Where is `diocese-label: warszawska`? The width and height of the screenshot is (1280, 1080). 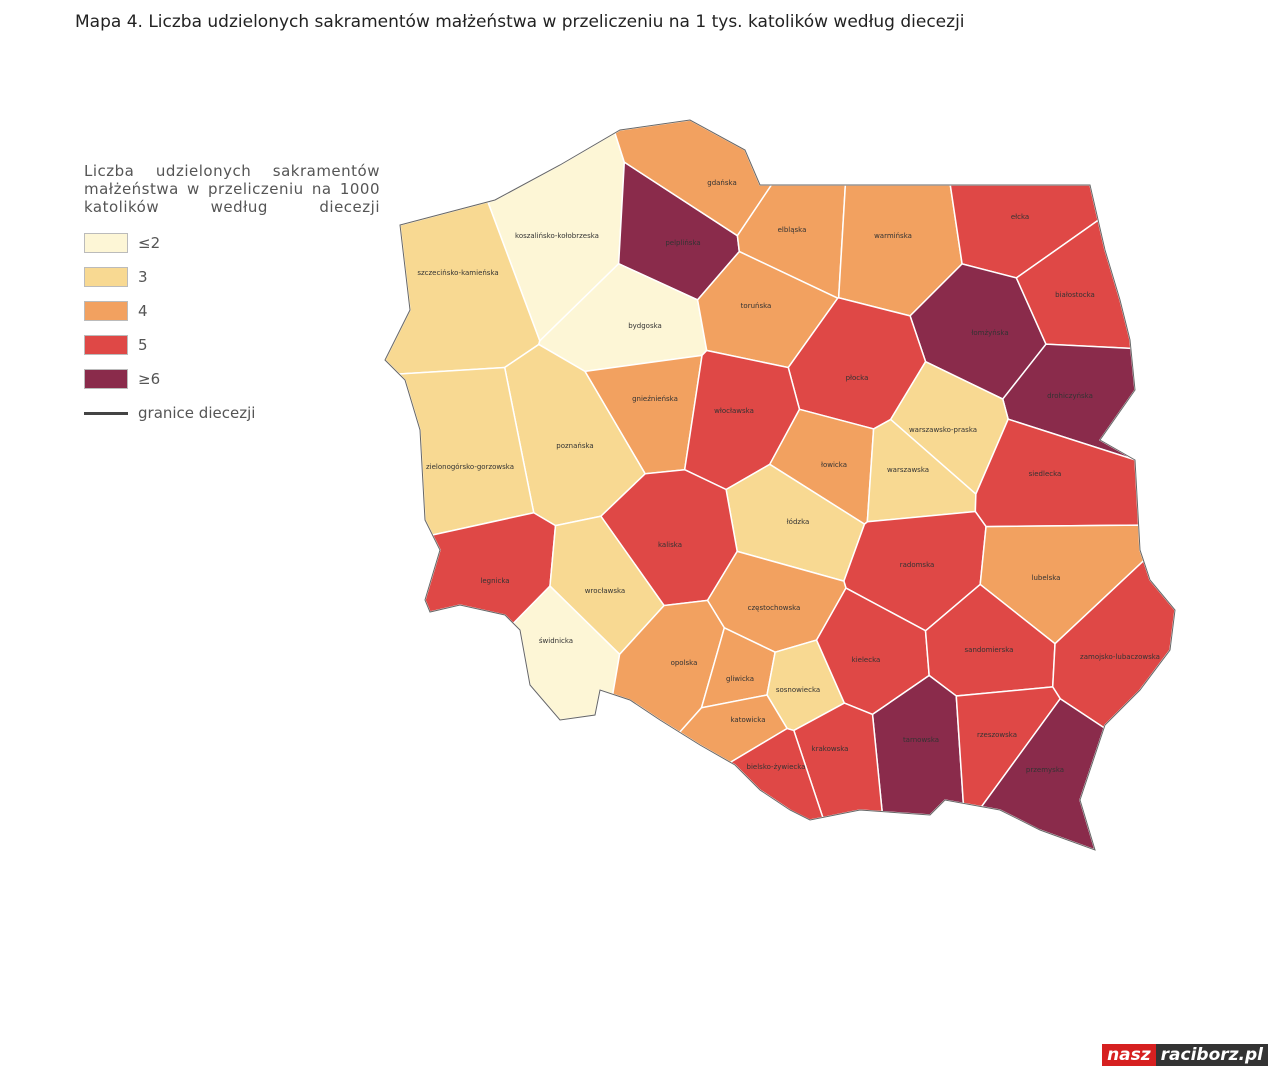
diocese-label: warszawska is located at coordinates (908, 470).